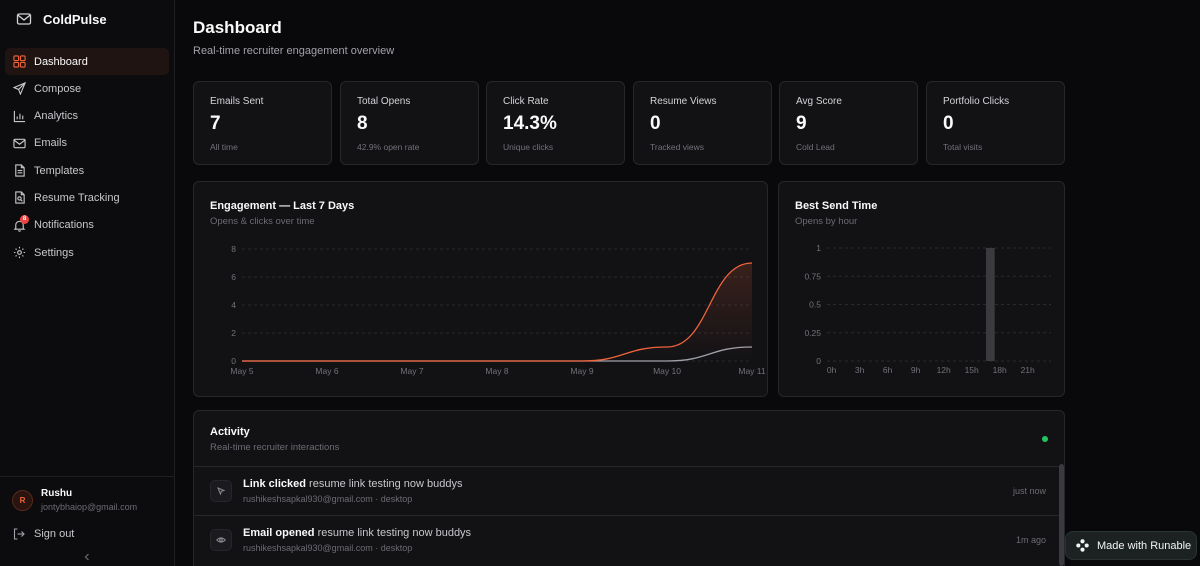  I want to click on page-subtitle: Real-time recruiter engagement overview, so click(294, 51).